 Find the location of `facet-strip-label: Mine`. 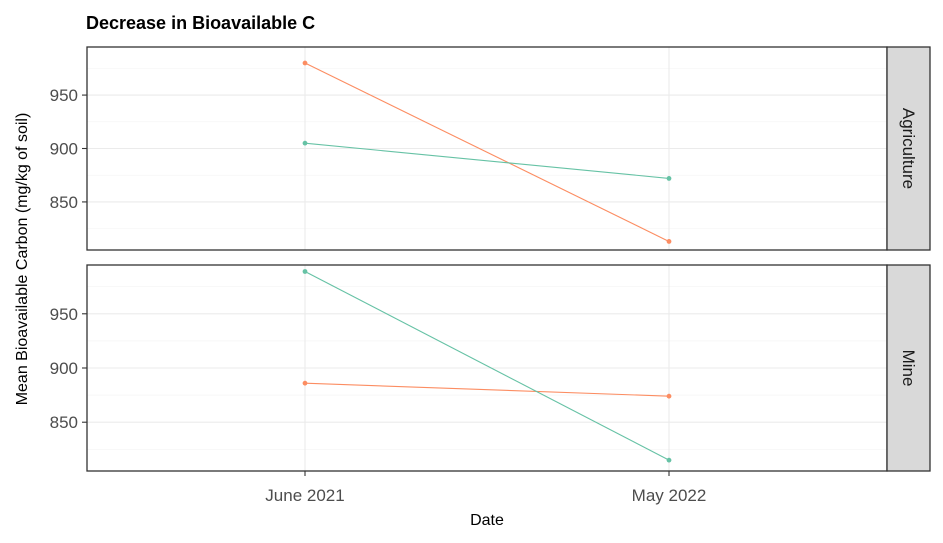

facet-strip-label: Mine is located at coordinates (908, 368).